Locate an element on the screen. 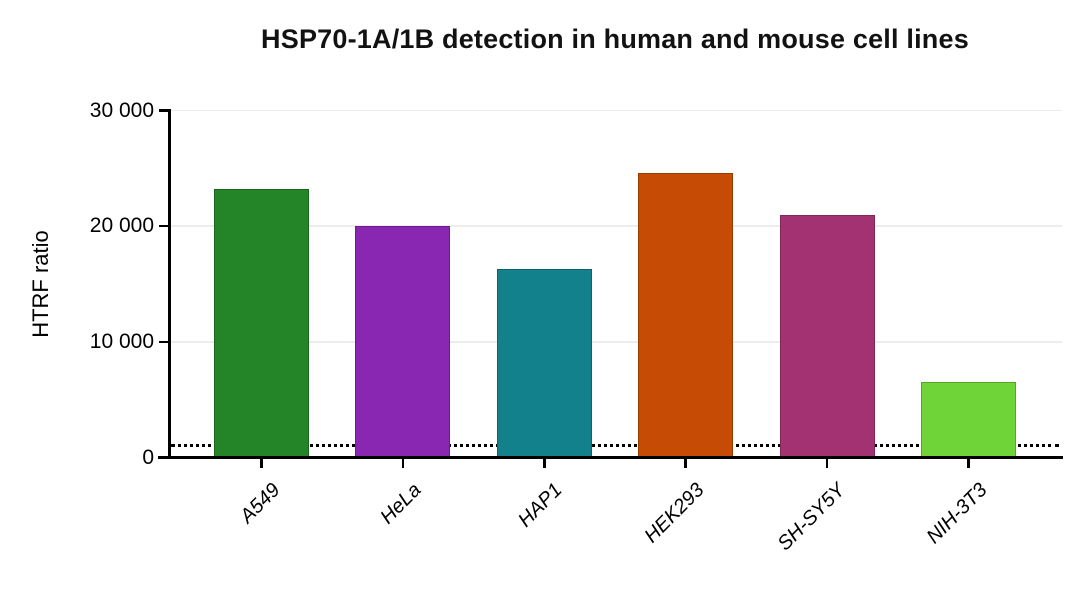 This screenshot has height=589, width=1080. x-axis-label-sh-sy5y: SH-SY5Y is located at coordinates (811, 517).